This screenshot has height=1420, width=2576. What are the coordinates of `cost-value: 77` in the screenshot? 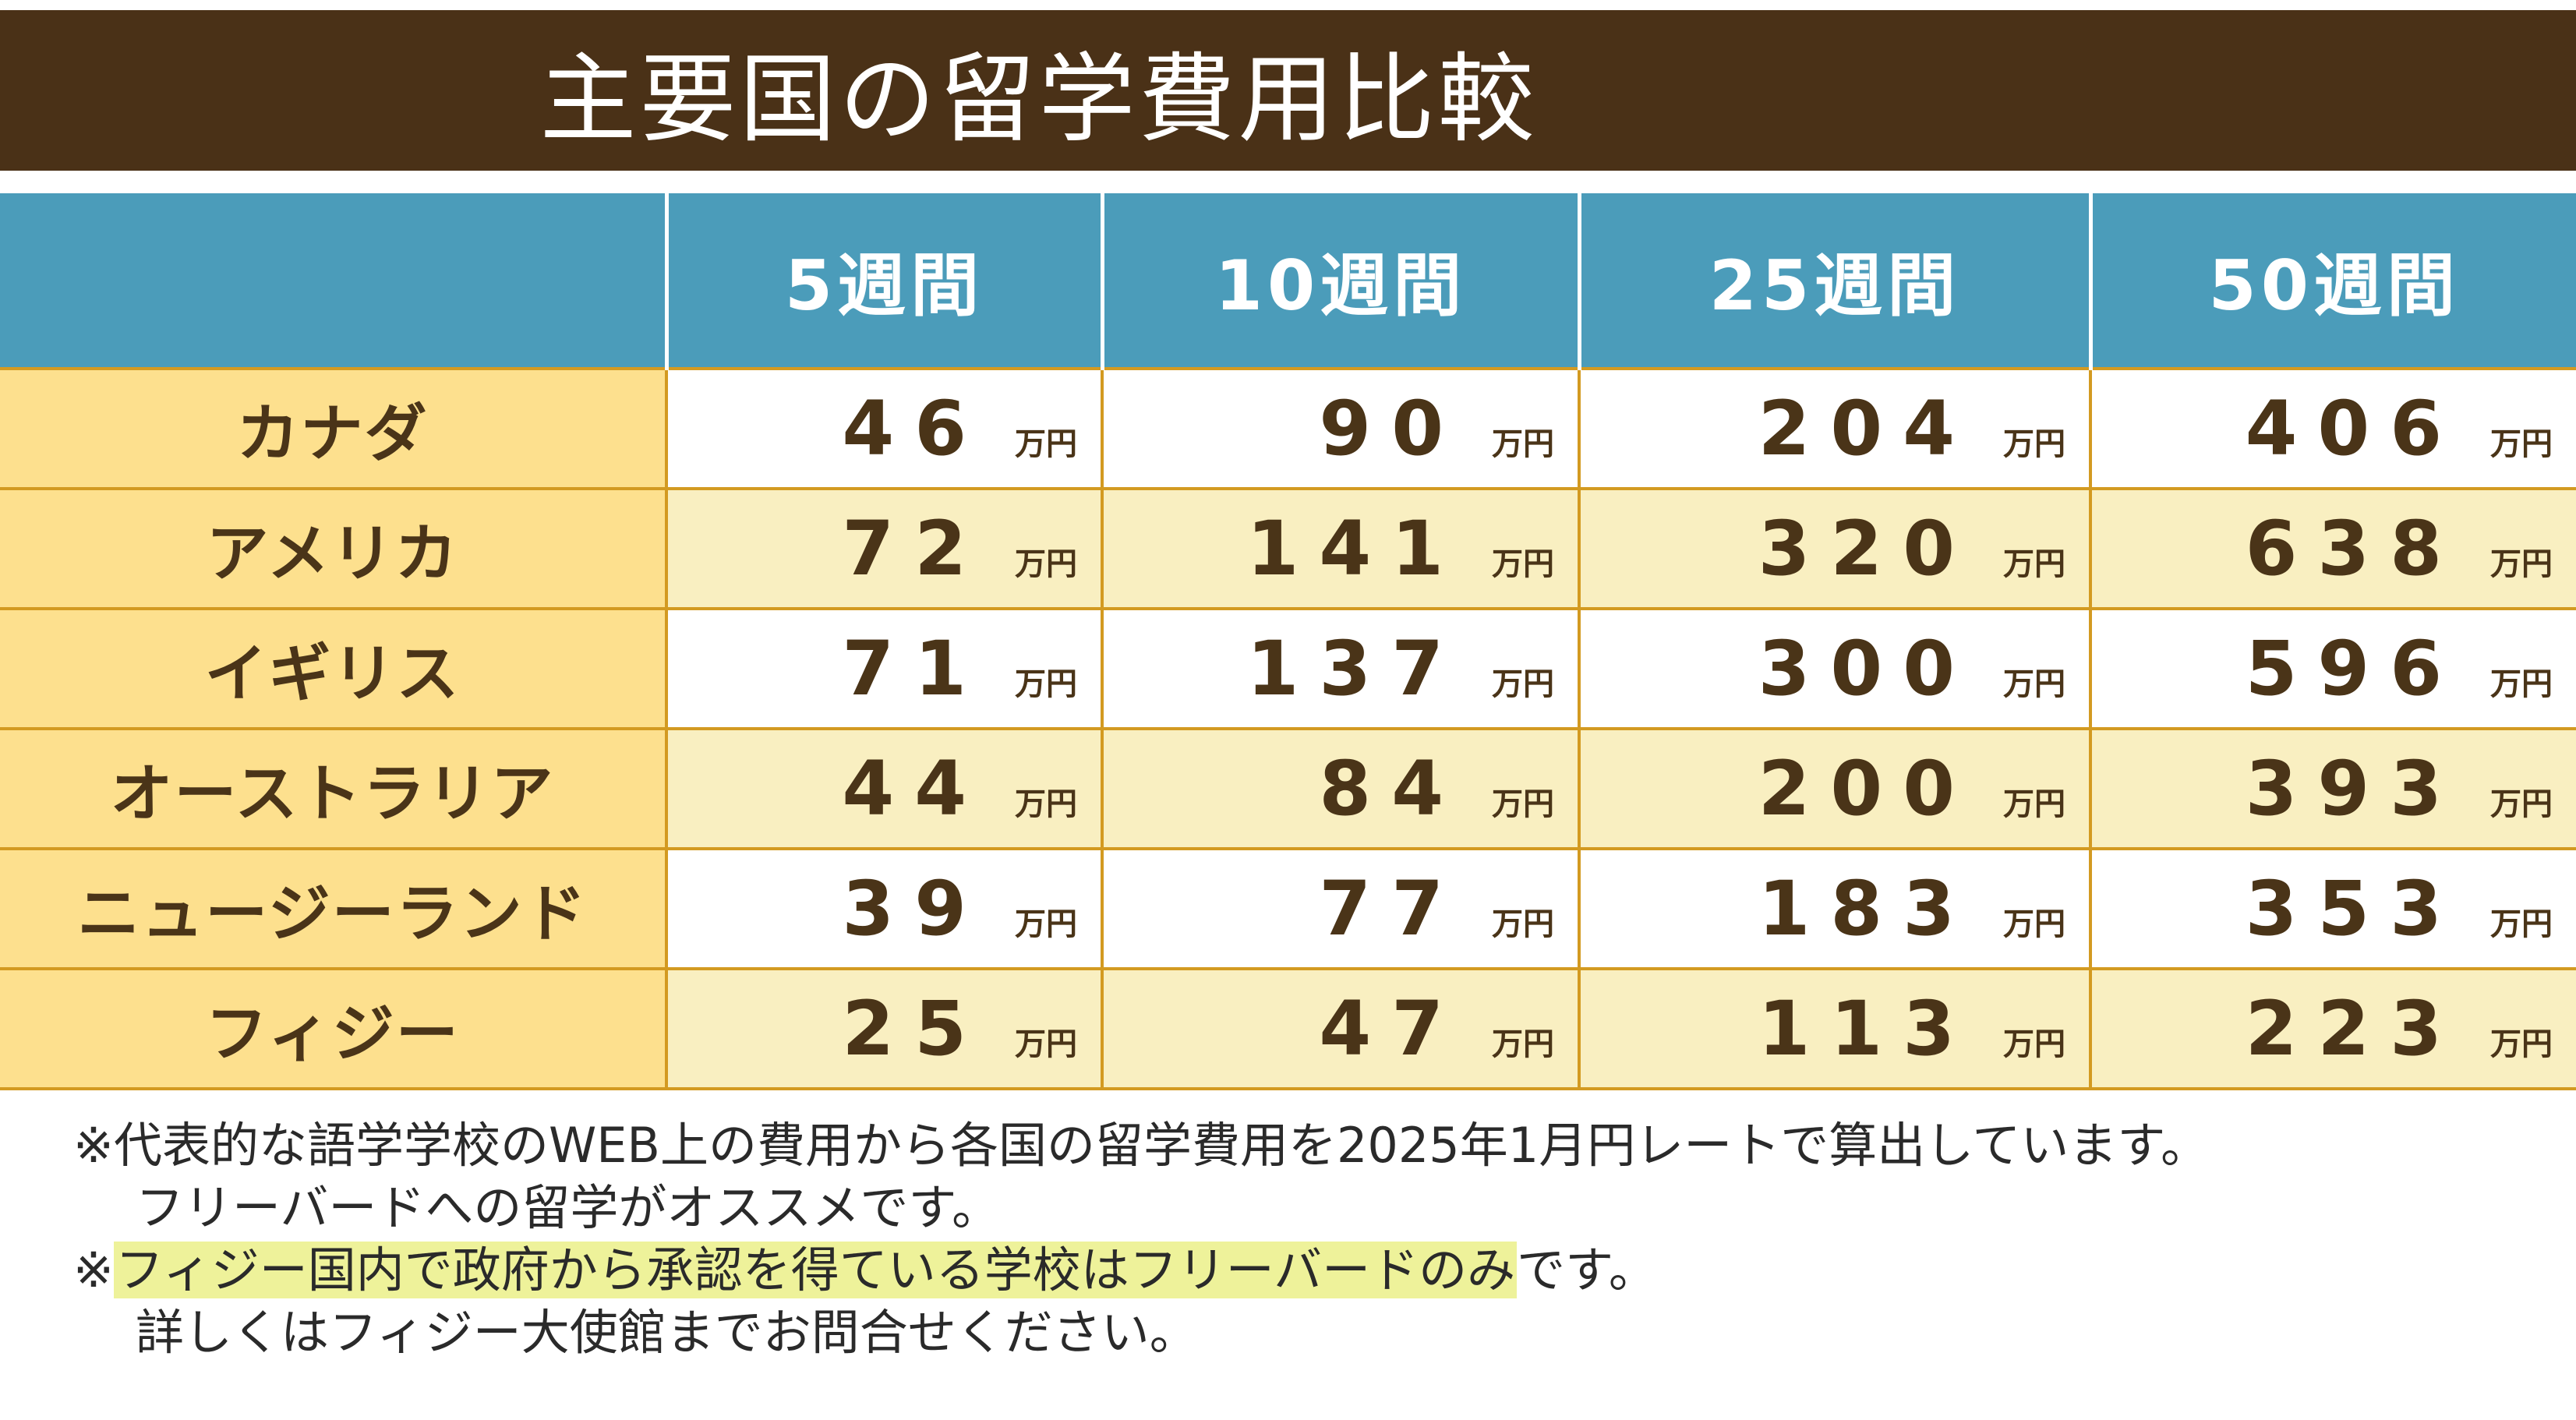 It's located at (1391, 909).